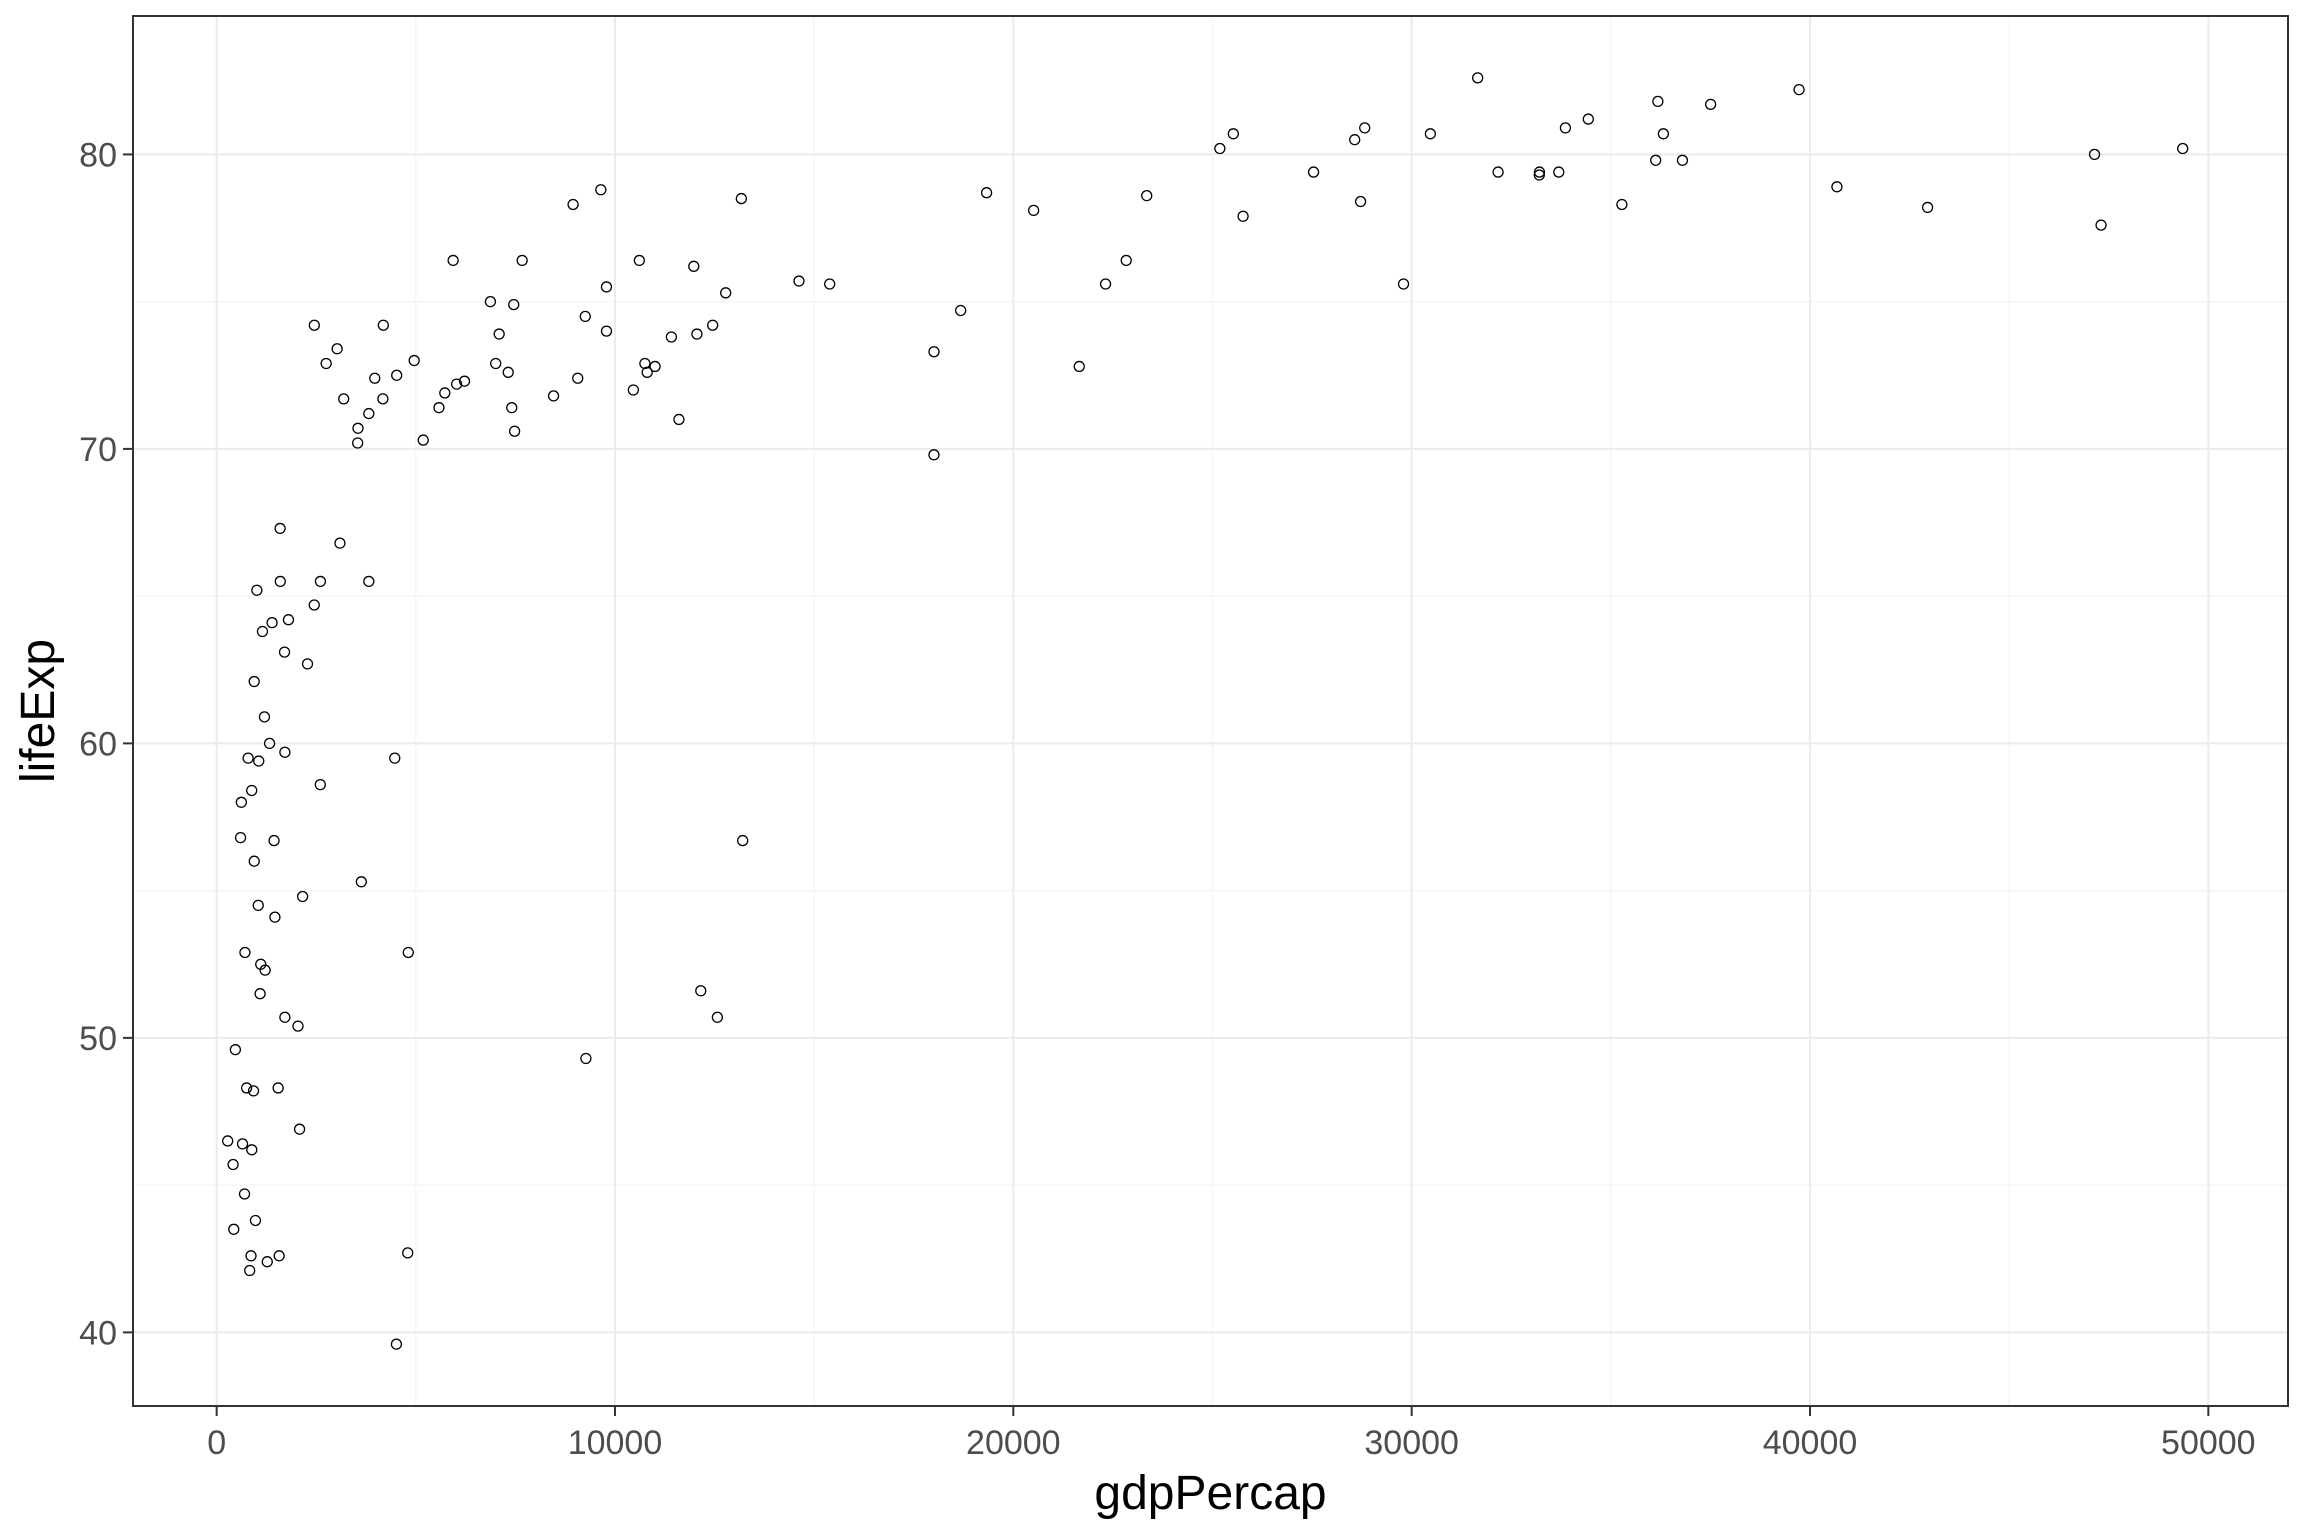 This screenshot has width=2304, height=1536. What do you see at coordinates (106, 744) in the screenshot?
I see `y-axis: 40 50 60 70 80` at bounding box center [106, 744].